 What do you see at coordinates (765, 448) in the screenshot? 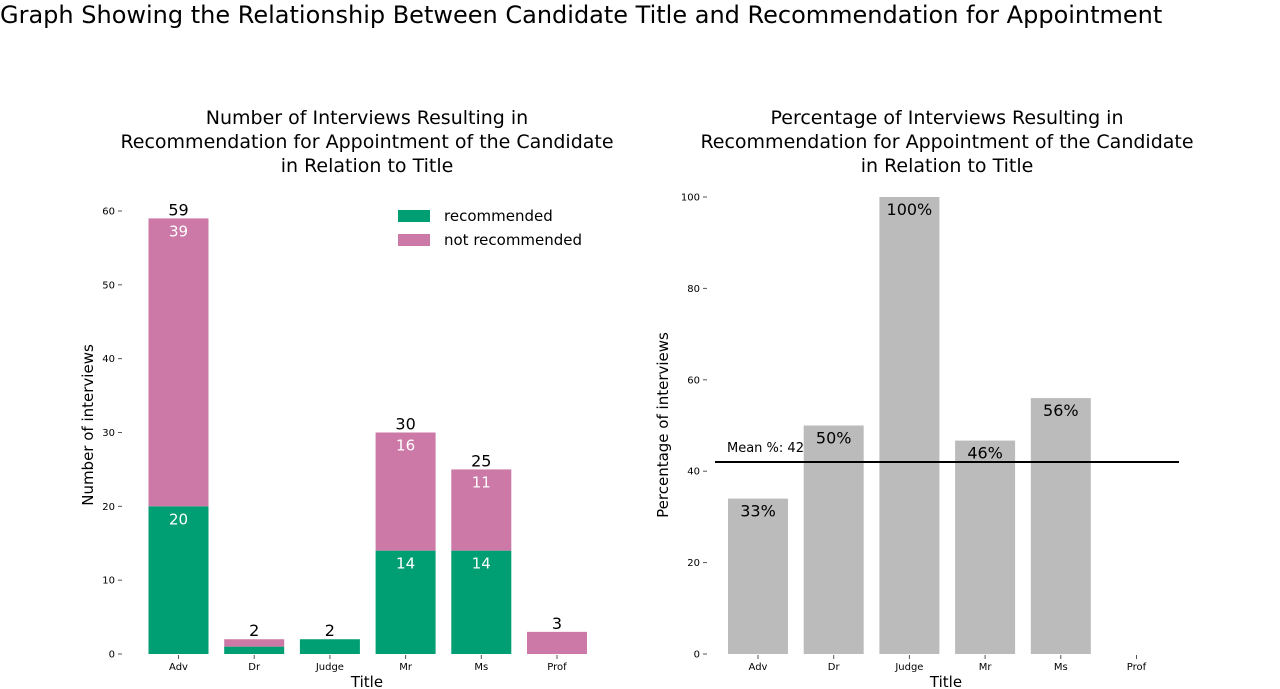
I see `mean-label: Mean %: 42` at bounding box center [765, 448].